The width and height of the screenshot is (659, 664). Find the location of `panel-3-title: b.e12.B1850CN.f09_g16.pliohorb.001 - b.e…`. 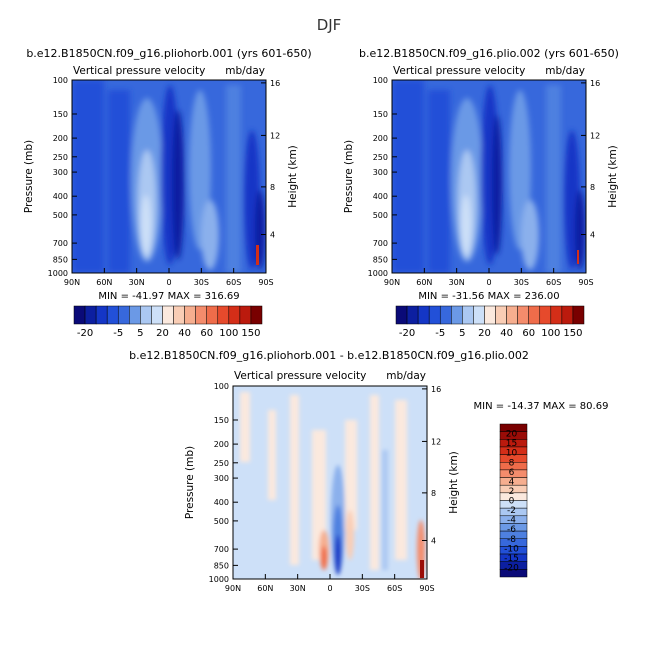

panel-3-title: b.e12.B1850CN.f09_g16.pliohorb.001 - b.e… is located at coordinates (329, 355).